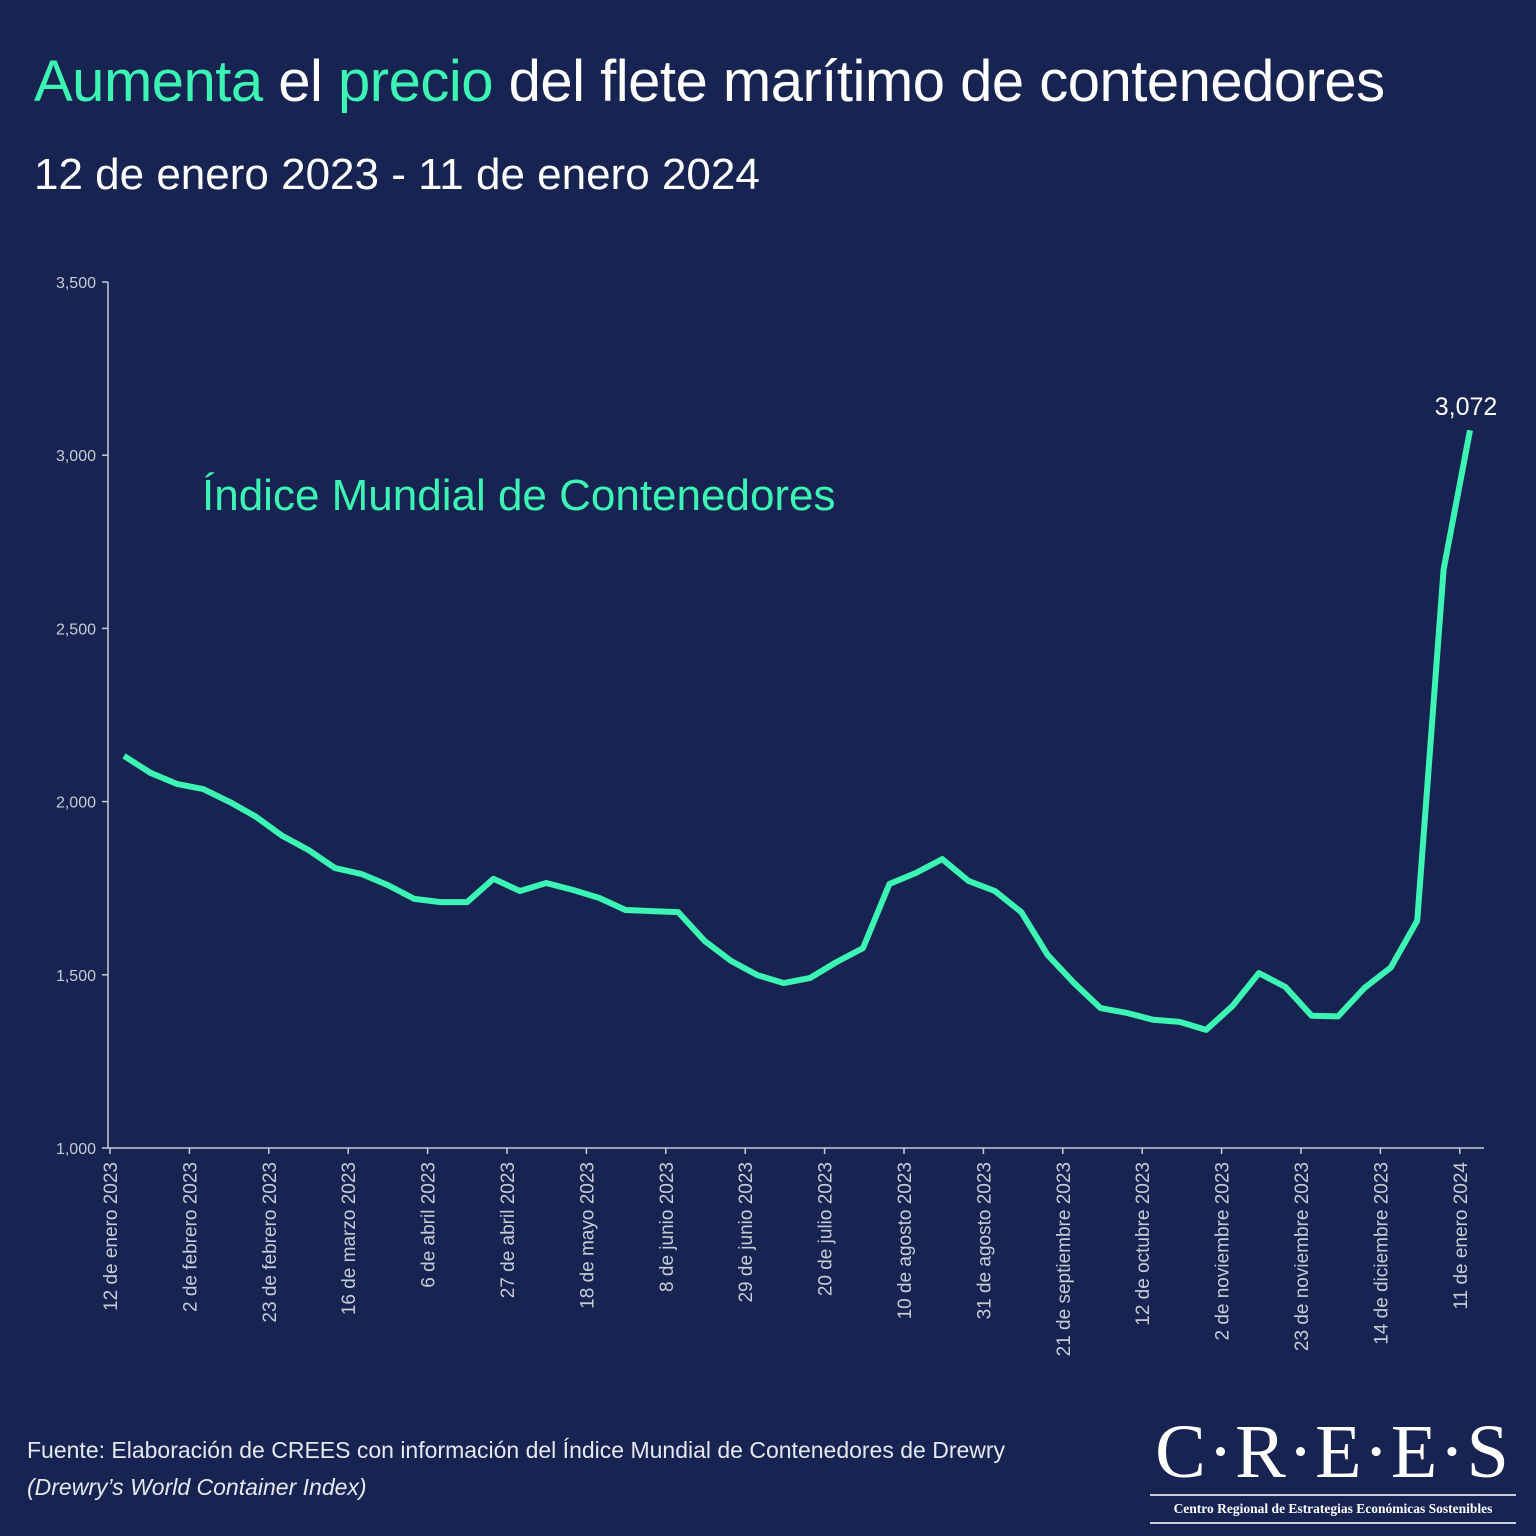  What do you see at coordinates (76, 1149) in the screenshot?
I see `y-tick-label: 1,000` at bounding box center [76, 1149].